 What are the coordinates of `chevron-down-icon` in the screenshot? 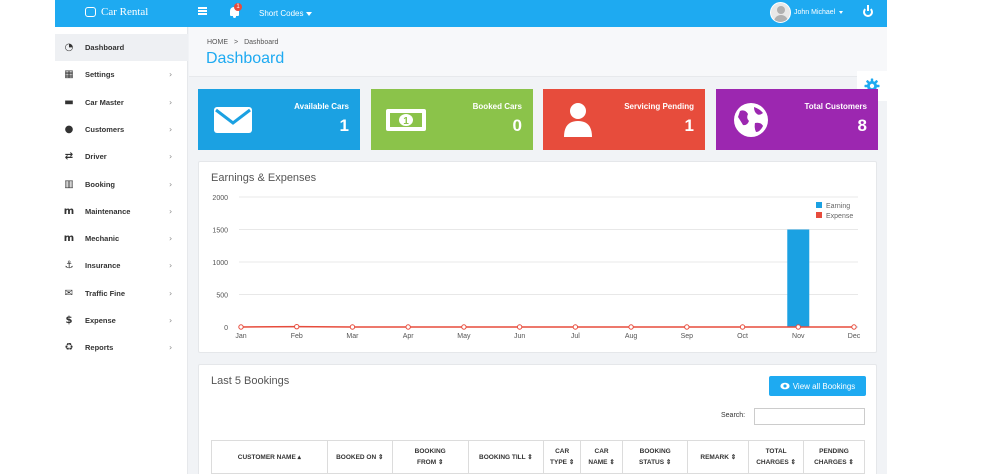 It's located at (841, 12).